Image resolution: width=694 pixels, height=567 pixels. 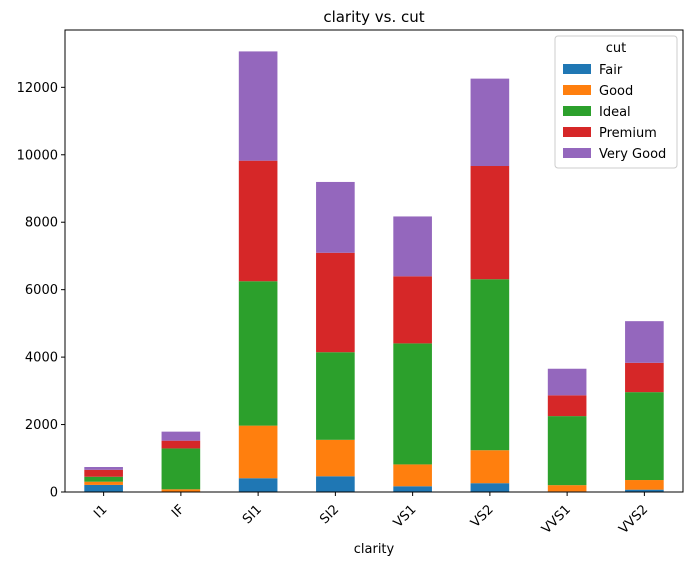 I want to click on legend-swatch-ideal, so click(x=577, y=111).